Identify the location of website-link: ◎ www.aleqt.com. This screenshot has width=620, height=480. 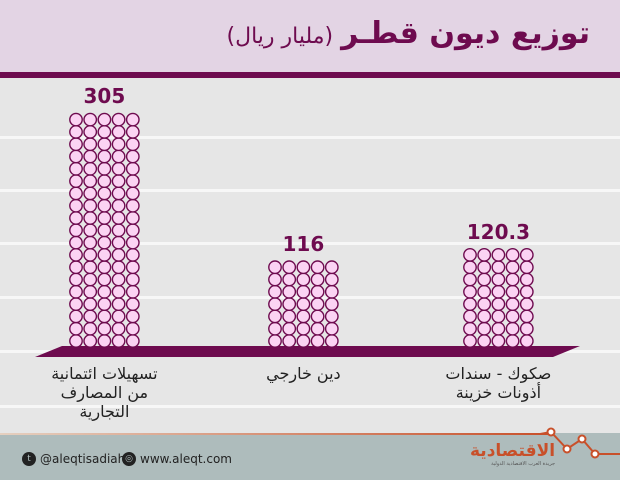
(177, 459).